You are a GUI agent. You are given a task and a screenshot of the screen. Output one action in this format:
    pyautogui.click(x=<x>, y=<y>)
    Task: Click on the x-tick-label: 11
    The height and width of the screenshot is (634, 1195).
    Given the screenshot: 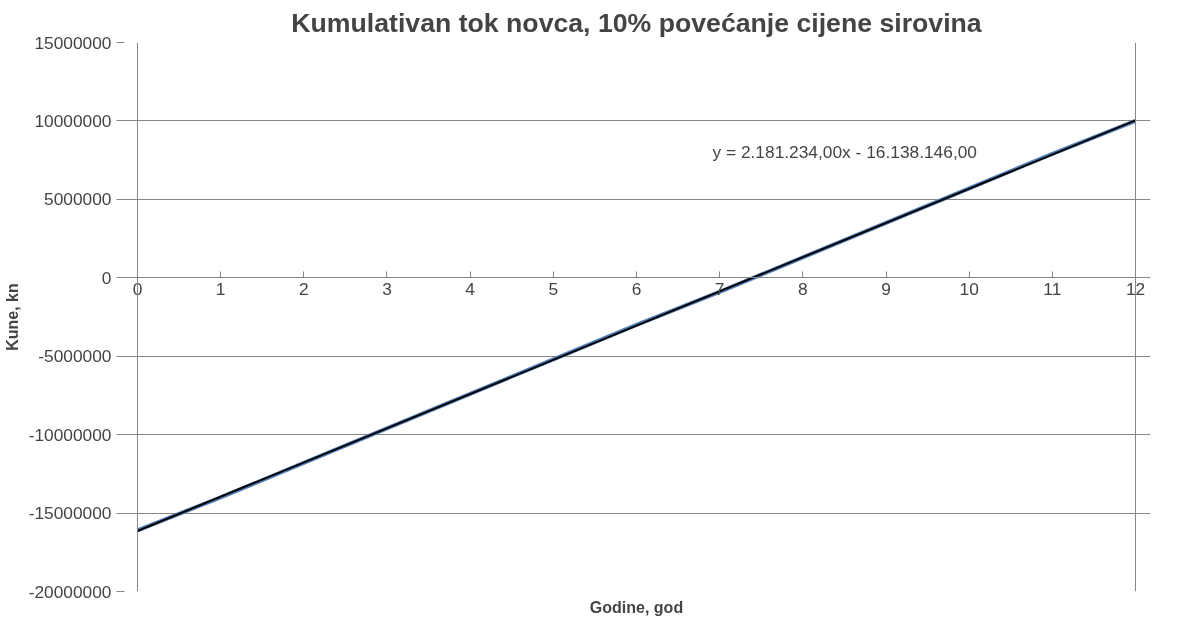 What is the action you would take?
    pyautogui.click(x=1052, y=288)
    